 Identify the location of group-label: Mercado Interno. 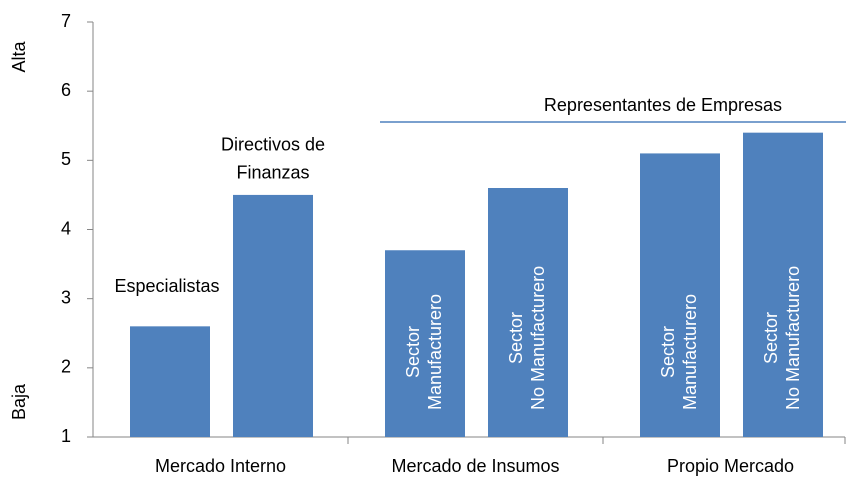
(220, 466).